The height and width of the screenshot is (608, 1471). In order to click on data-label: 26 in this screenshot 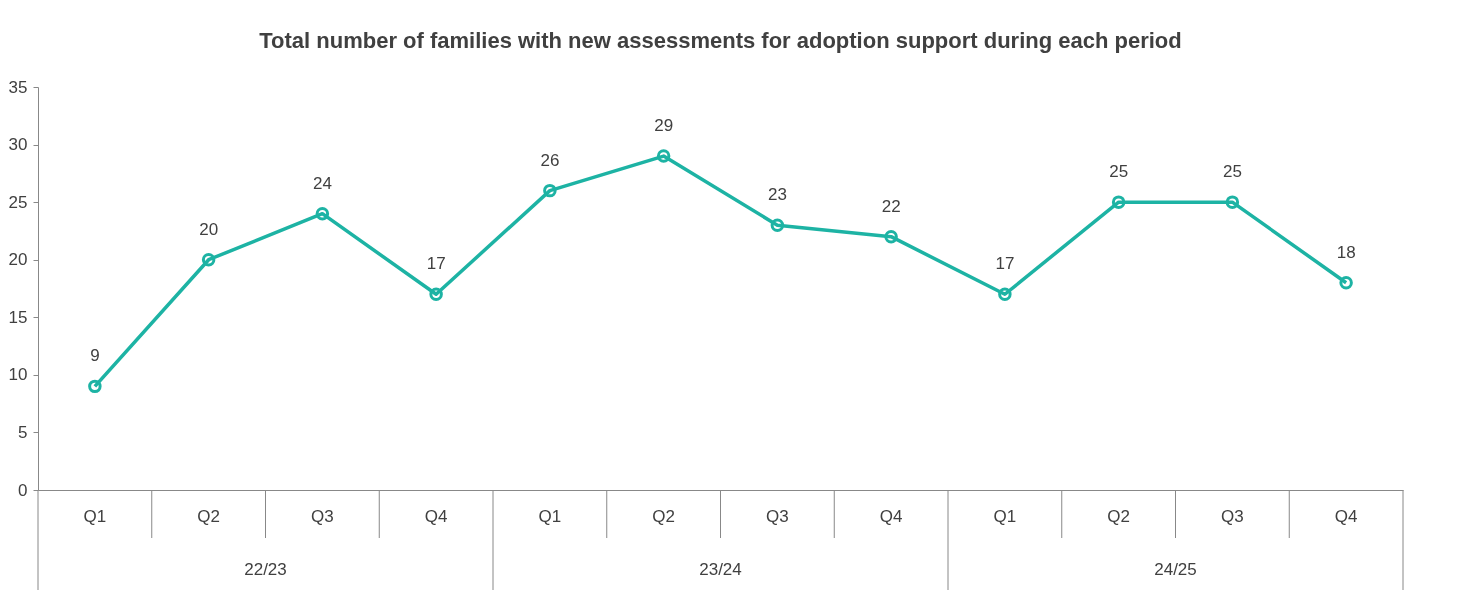, I will do `click(550, 160)`.